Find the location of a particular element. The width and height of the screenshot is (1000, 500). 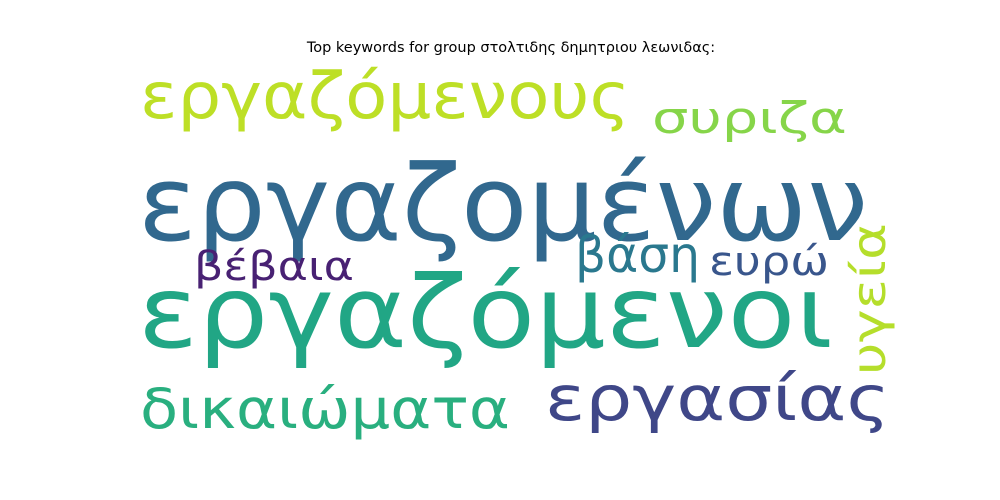

word-5: δικαιώματα is located at coordinates (325, 409).